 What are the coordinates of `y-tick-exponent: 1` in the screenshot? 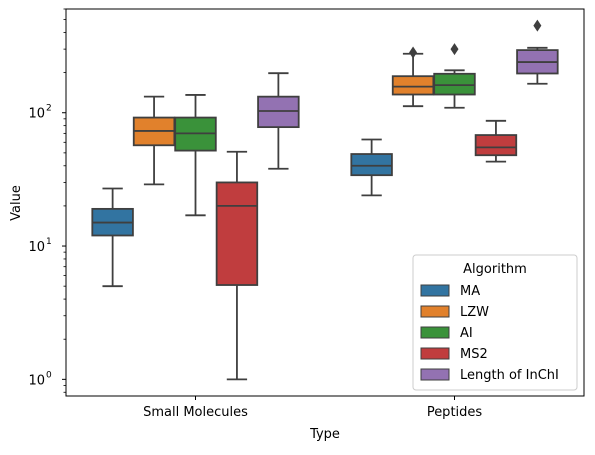 It's located at (49, 242).